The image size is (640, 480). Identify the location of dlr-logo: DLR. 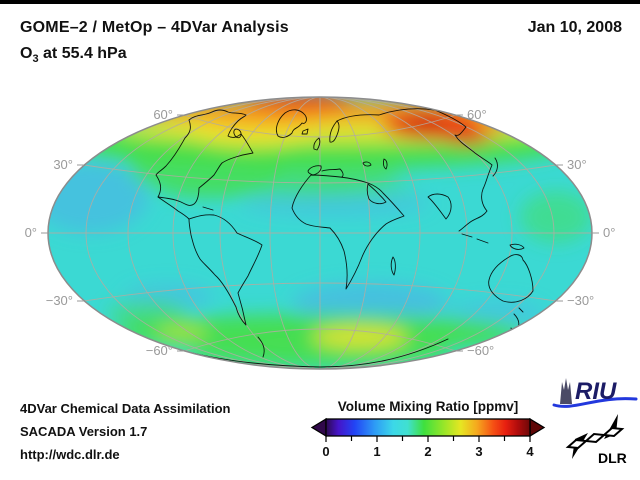
(596, 440).